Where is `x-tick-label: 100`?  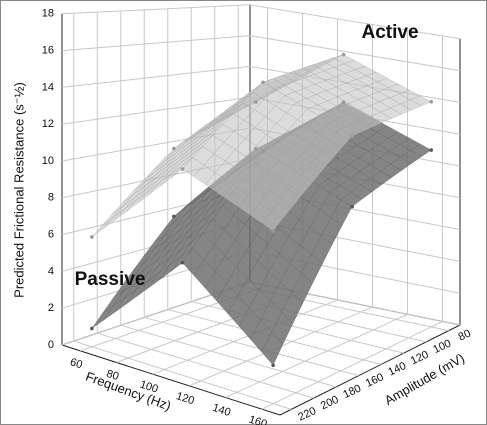
x-tick-label: 100 is located at coordinates (148, 387).